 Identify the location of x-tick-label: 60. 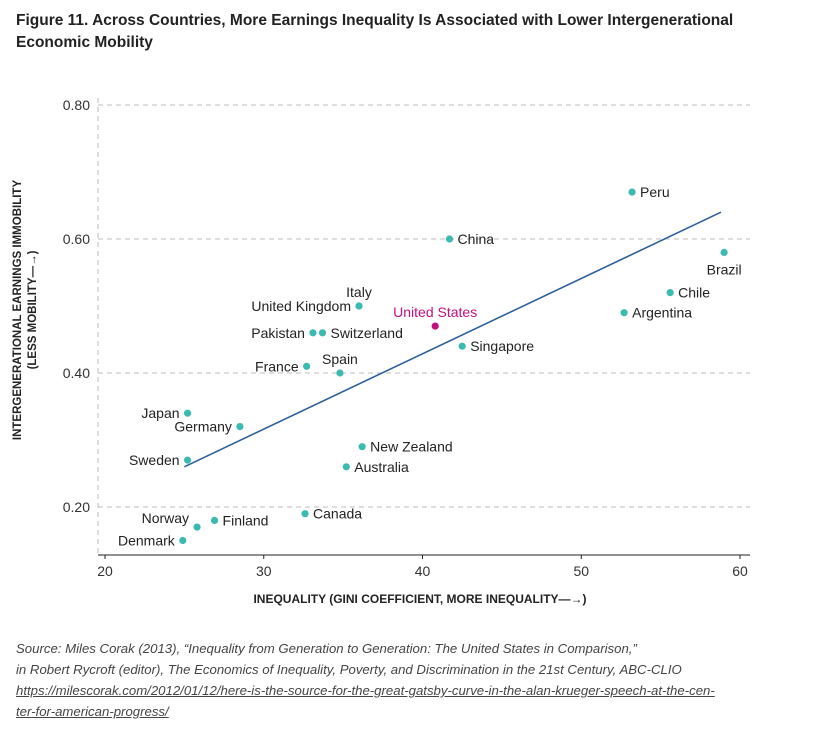
(740, 571).